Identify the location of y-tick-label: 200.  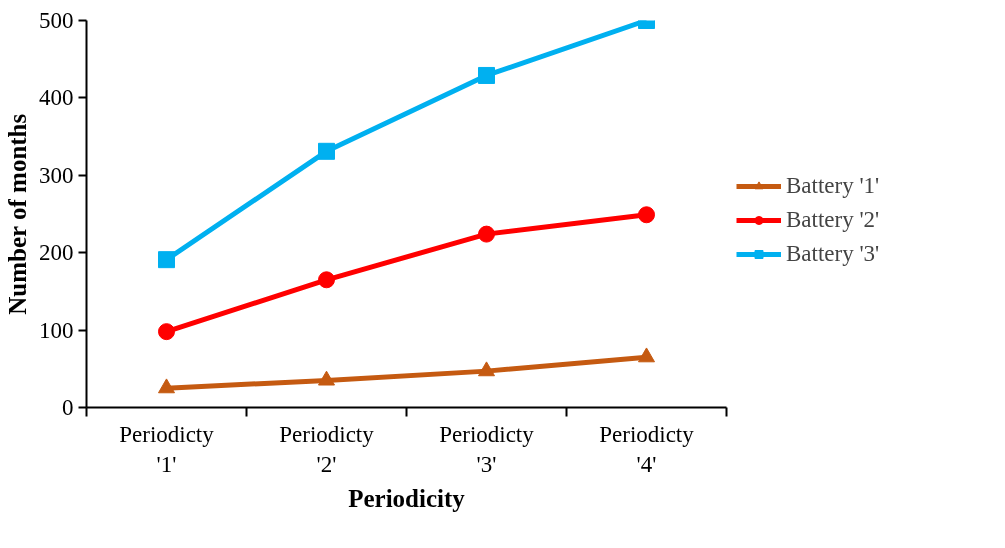
(56, 253).